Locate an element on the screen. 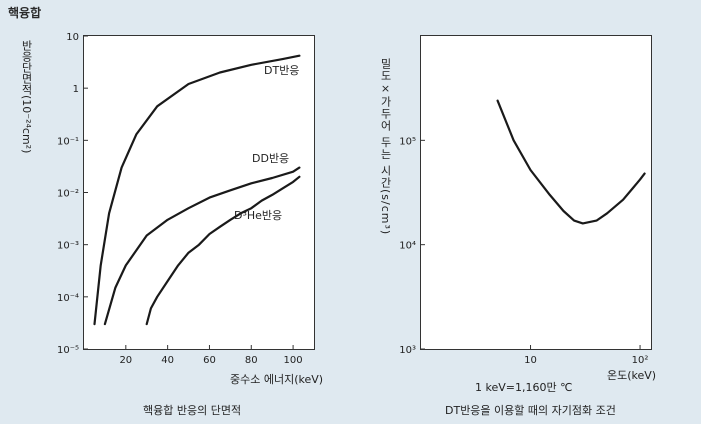  right-y-axis-label: 밀도×가두어 두는 시간(s/cm³) is located at coordinates (385, 147).